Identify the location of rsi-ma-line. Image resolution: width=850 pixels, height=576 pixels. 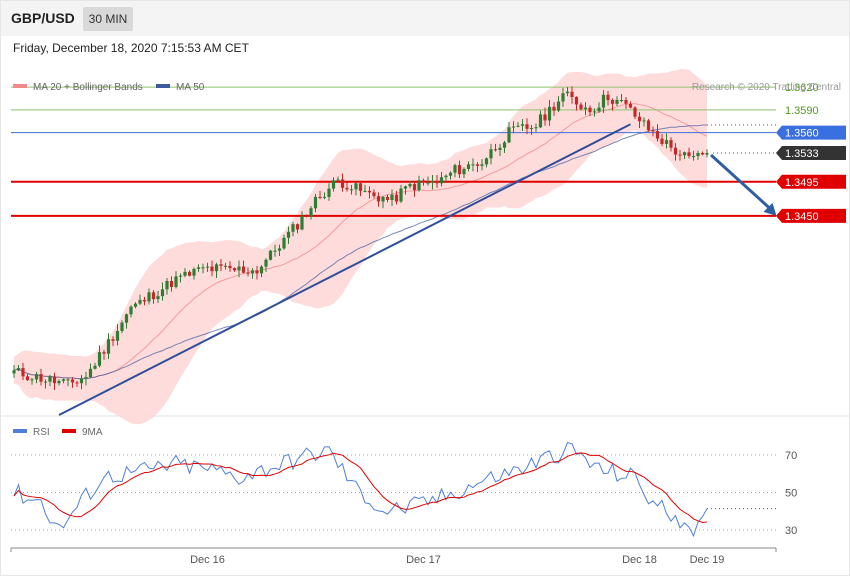
(360, 488).